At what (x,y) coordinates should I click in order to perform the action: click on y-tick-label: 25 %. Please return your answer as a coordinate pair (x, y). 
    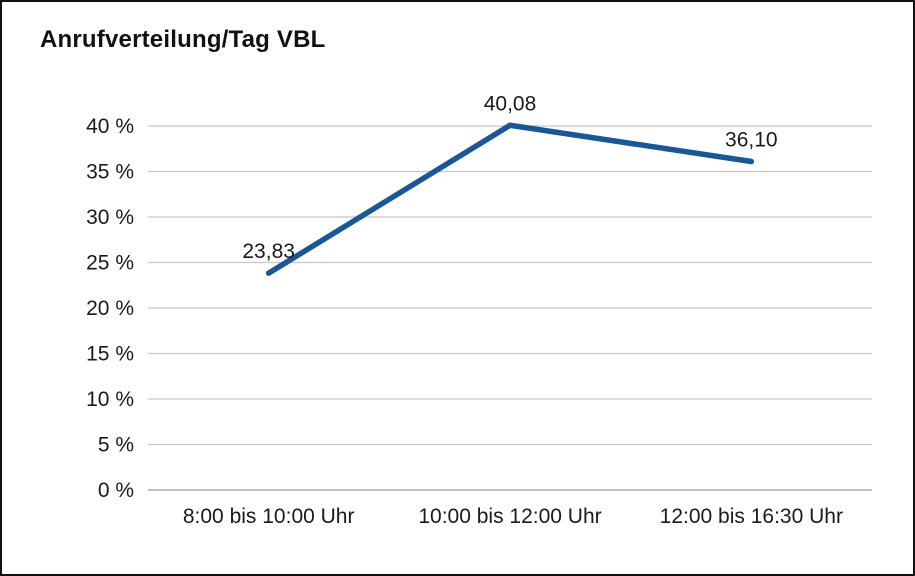
    Looking at the image, I should click on (110, 263).